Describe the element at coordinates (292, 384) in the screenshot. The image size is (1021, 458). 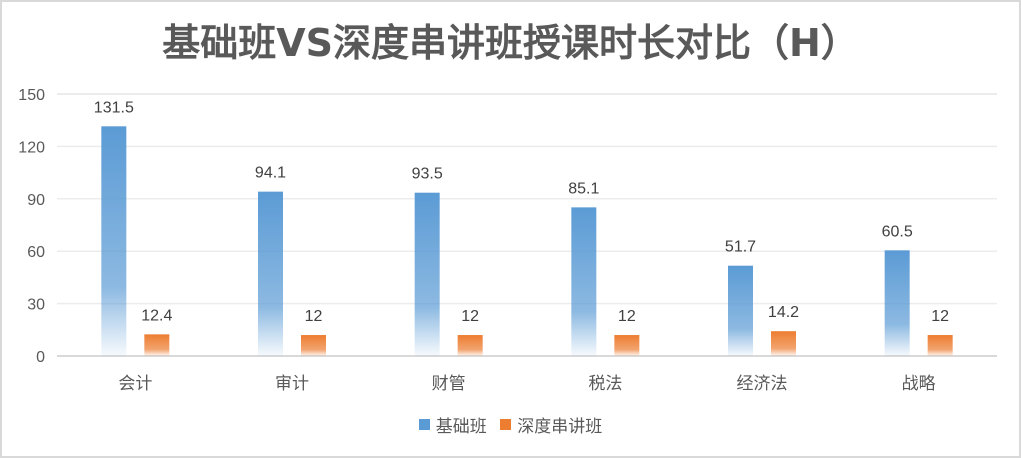
I see `x-tick-label: 审计` at that location.